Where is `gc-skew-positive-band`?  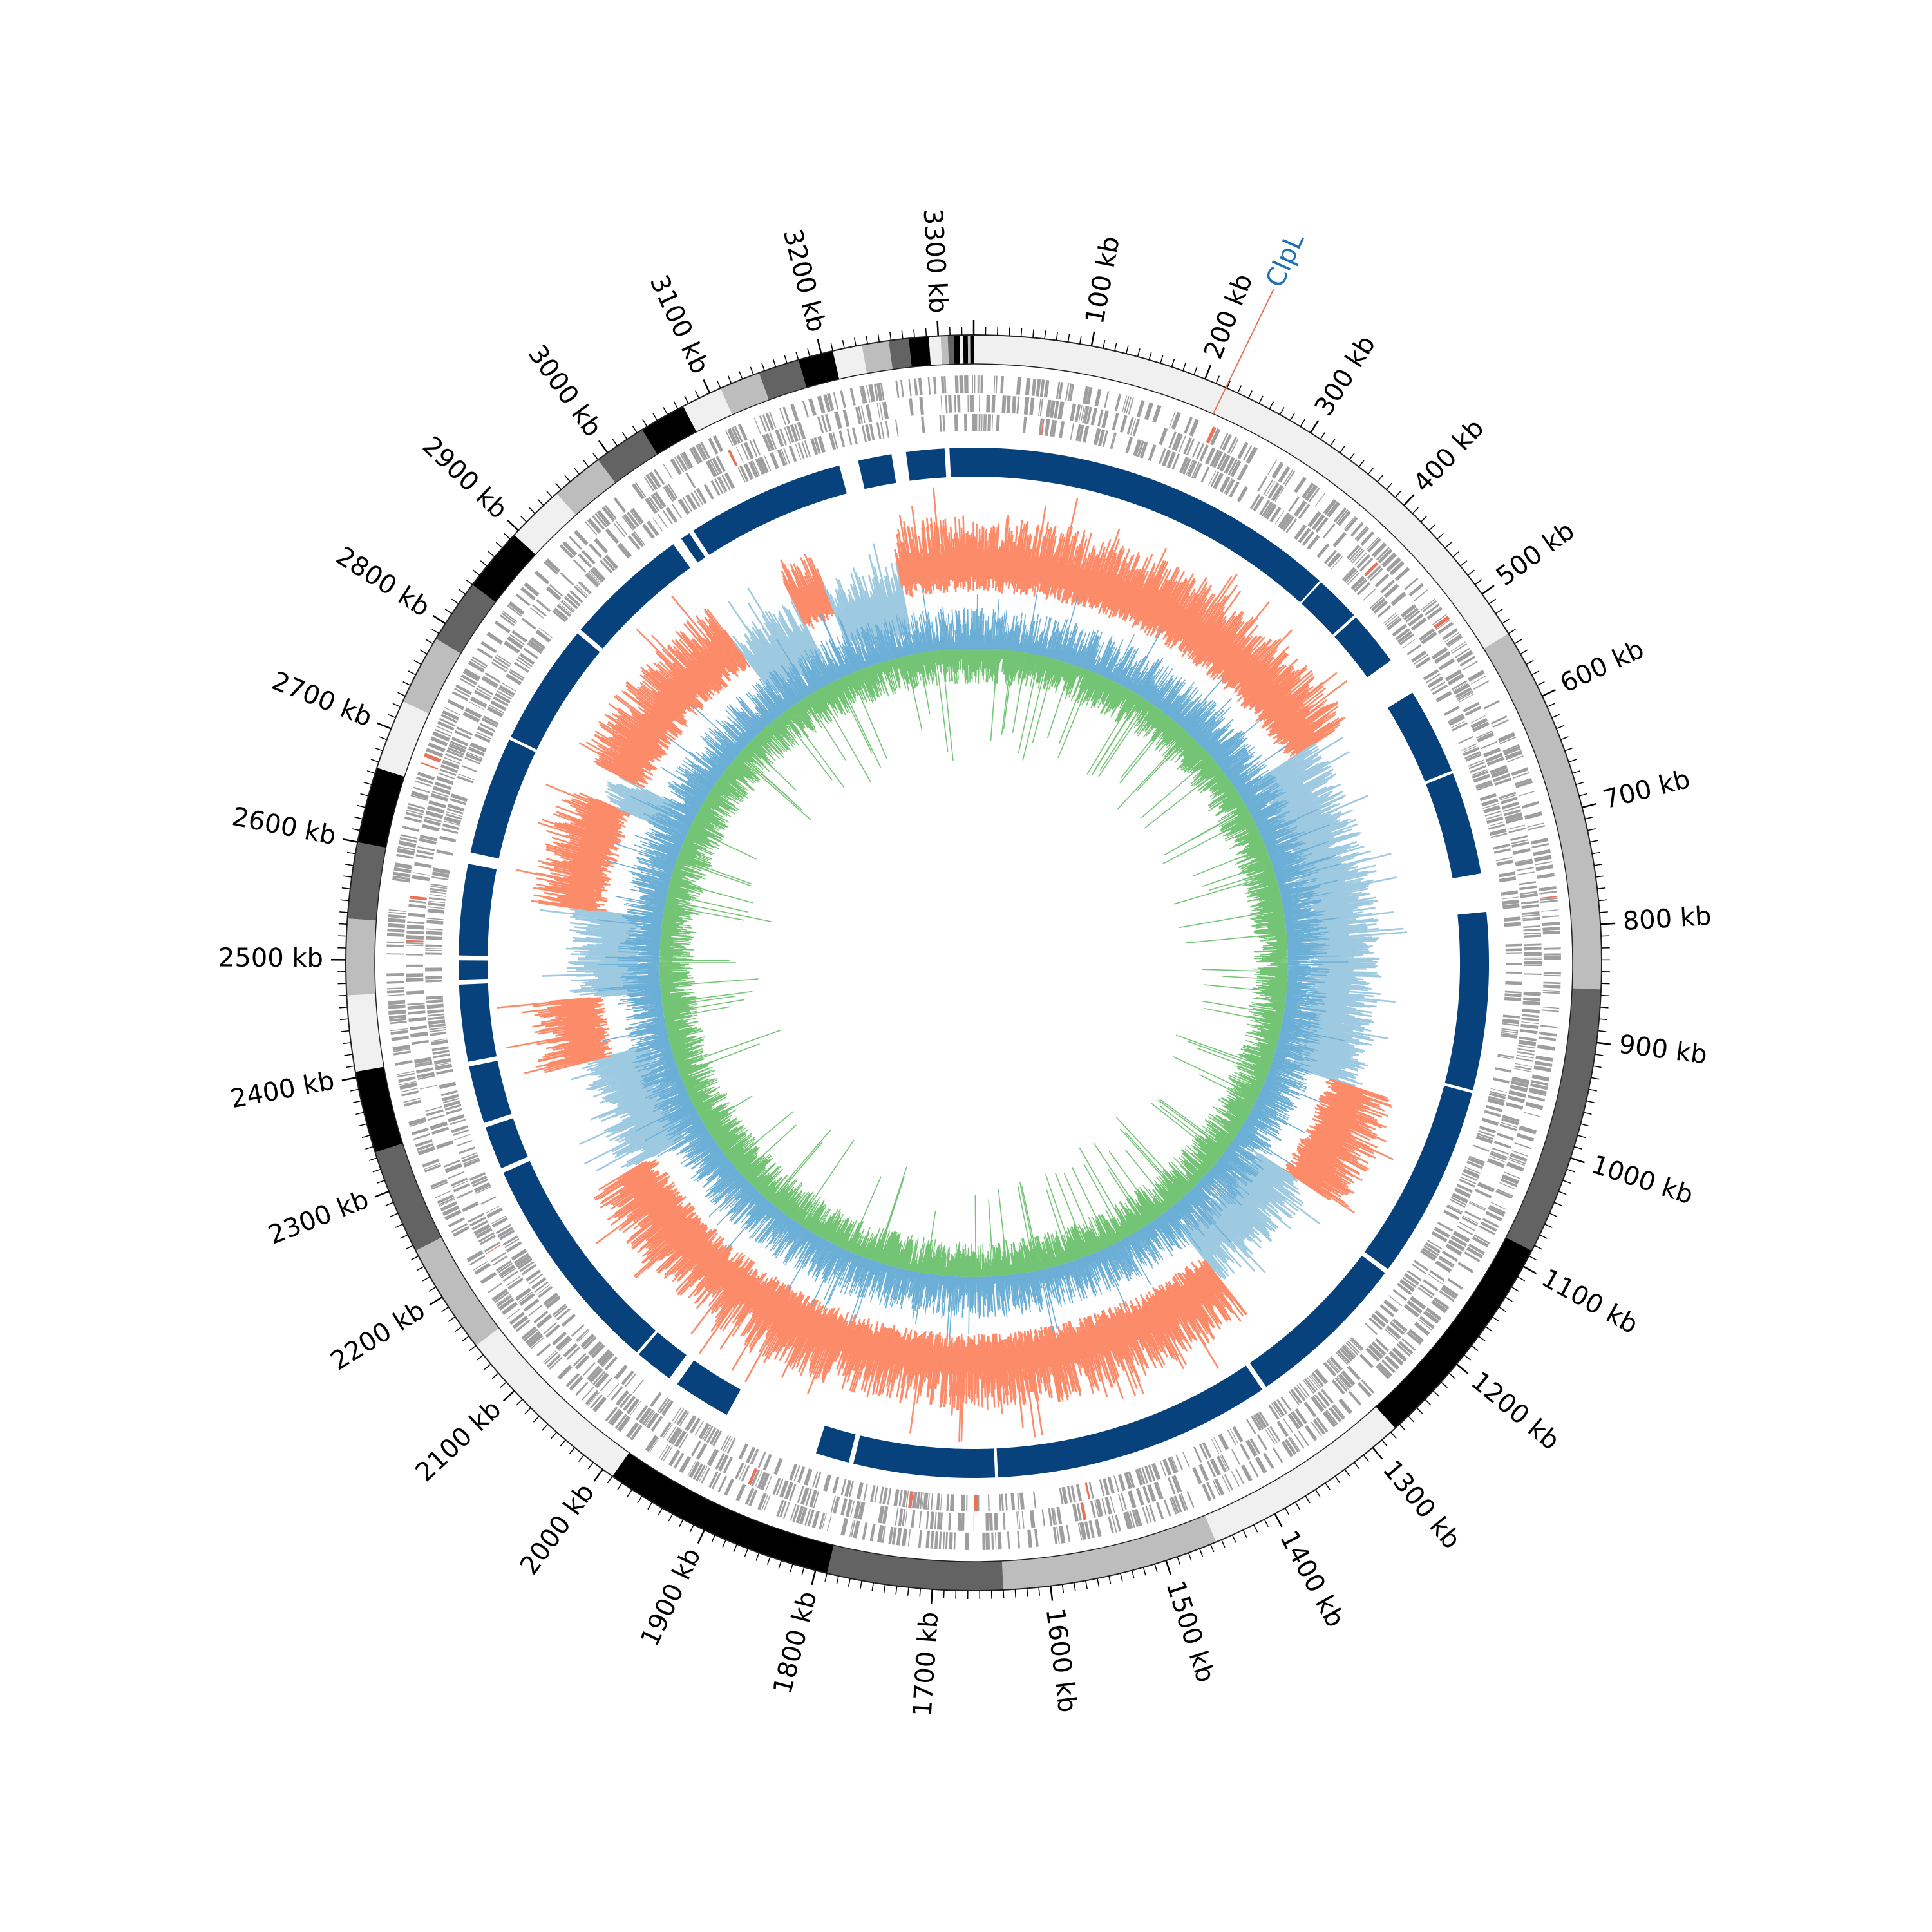
gc-skew-positive-band is located at coordinates (573, 847).